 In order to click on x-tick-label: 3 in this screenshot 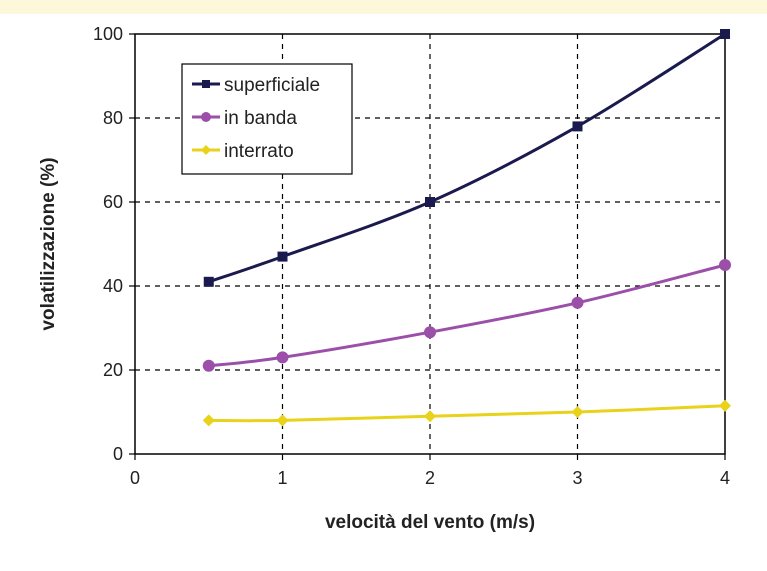, I will do `click(577, 478)`.